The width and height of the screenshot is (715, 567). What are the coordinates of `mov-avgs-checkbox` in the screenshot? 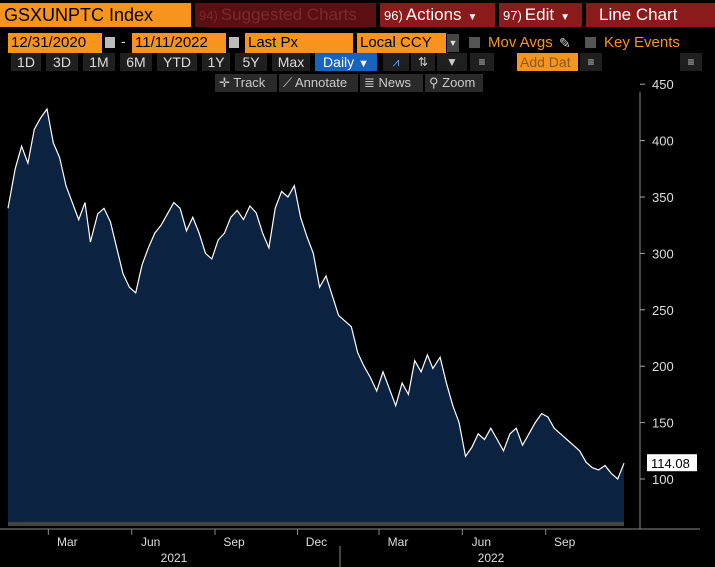 It's located at (474, 42).